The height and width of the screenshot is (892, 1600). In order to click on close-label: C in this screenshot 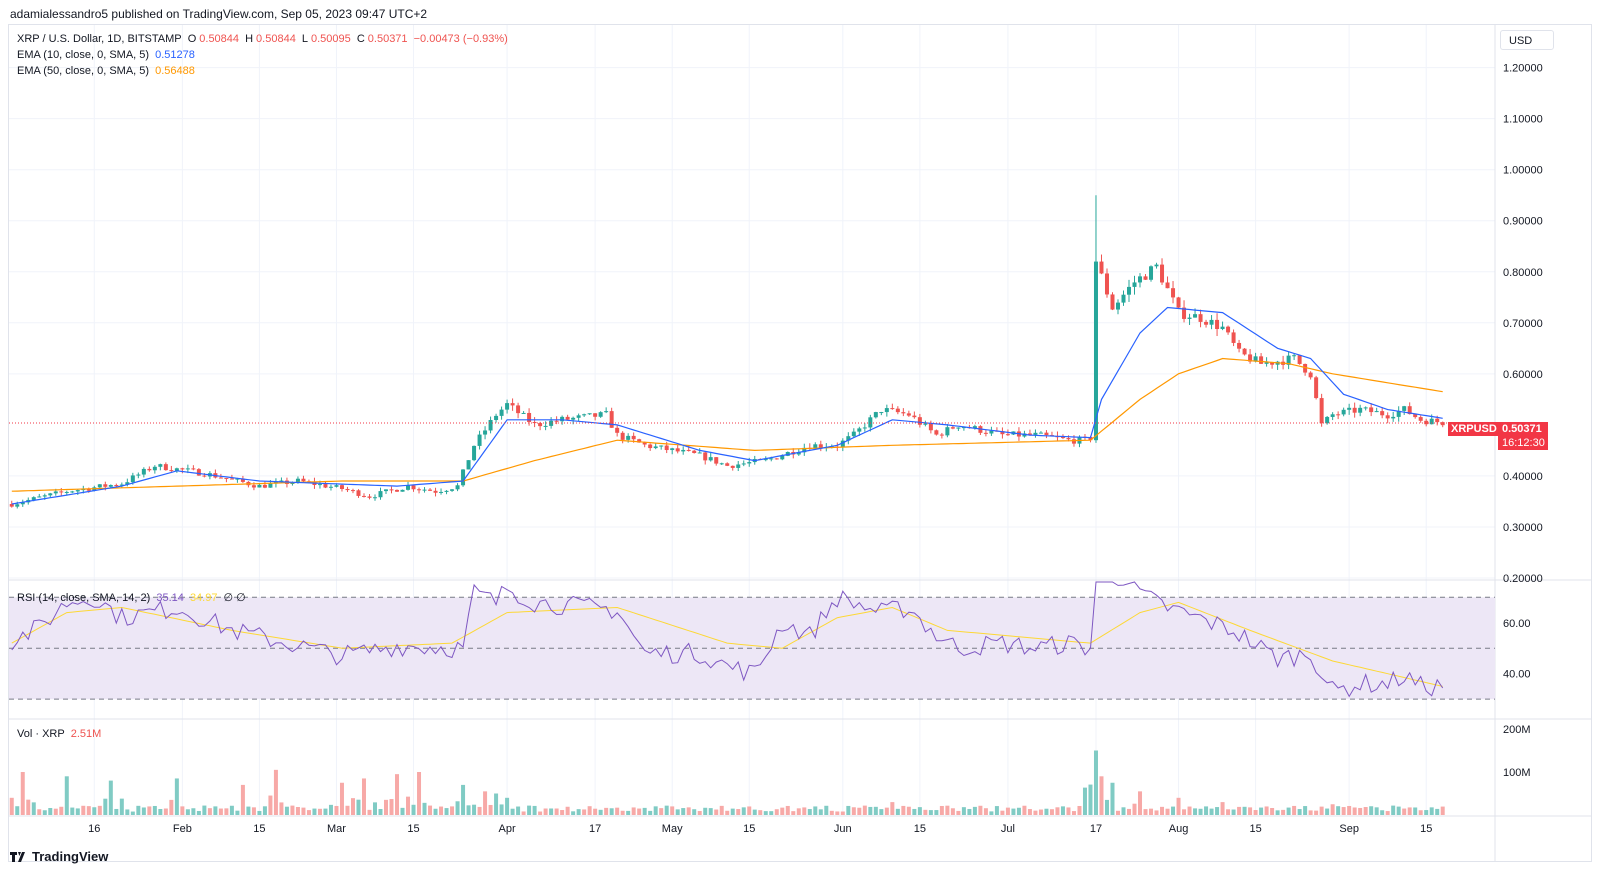, I will do `click(360, 39)`.